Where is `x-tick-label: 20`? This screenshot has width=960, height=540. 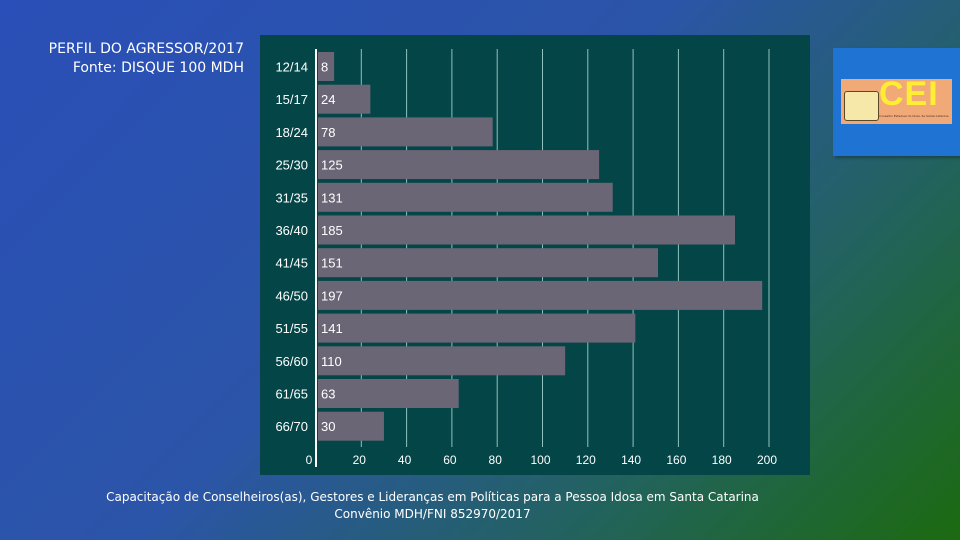
x-tick-label: 20 is located at coordinates (360, 460).